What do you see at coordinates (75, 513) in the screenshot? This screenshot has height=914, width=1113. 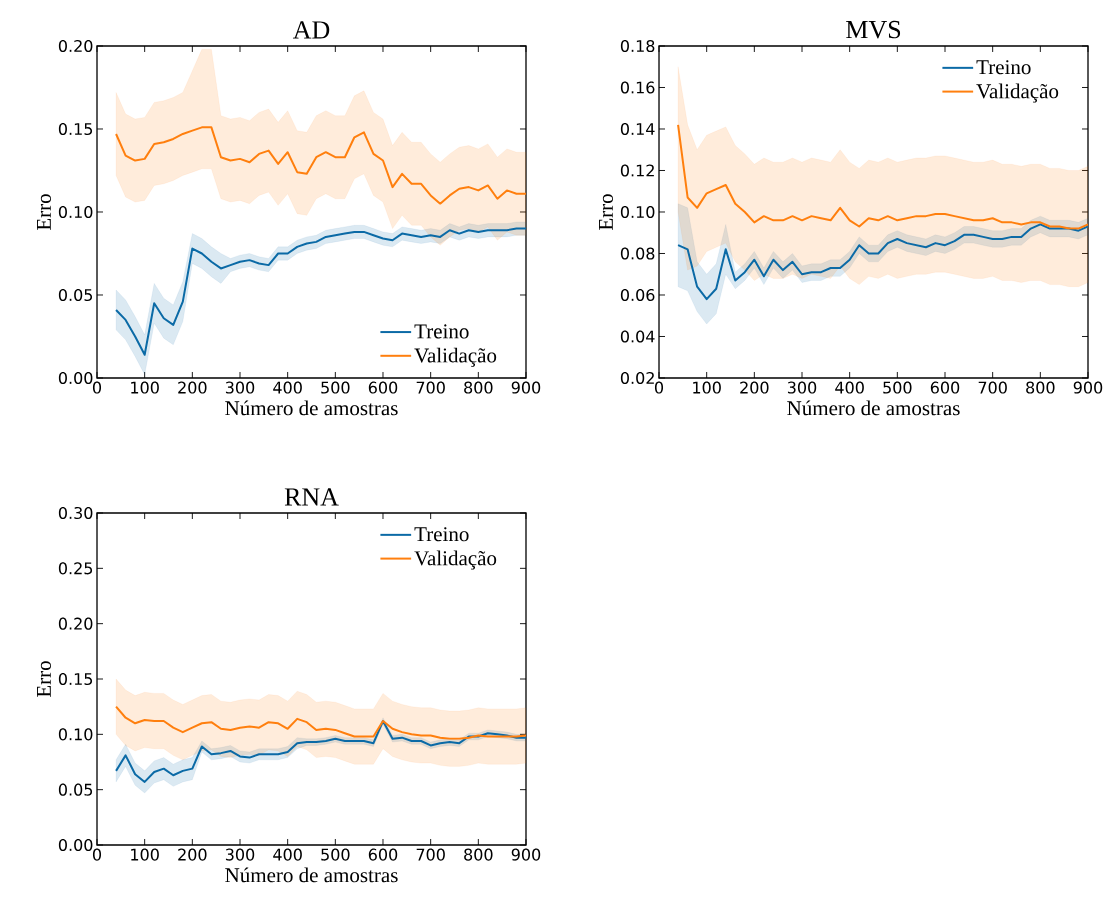 I see `y-tick-label: 0.30` at bounding box center [75, 513].